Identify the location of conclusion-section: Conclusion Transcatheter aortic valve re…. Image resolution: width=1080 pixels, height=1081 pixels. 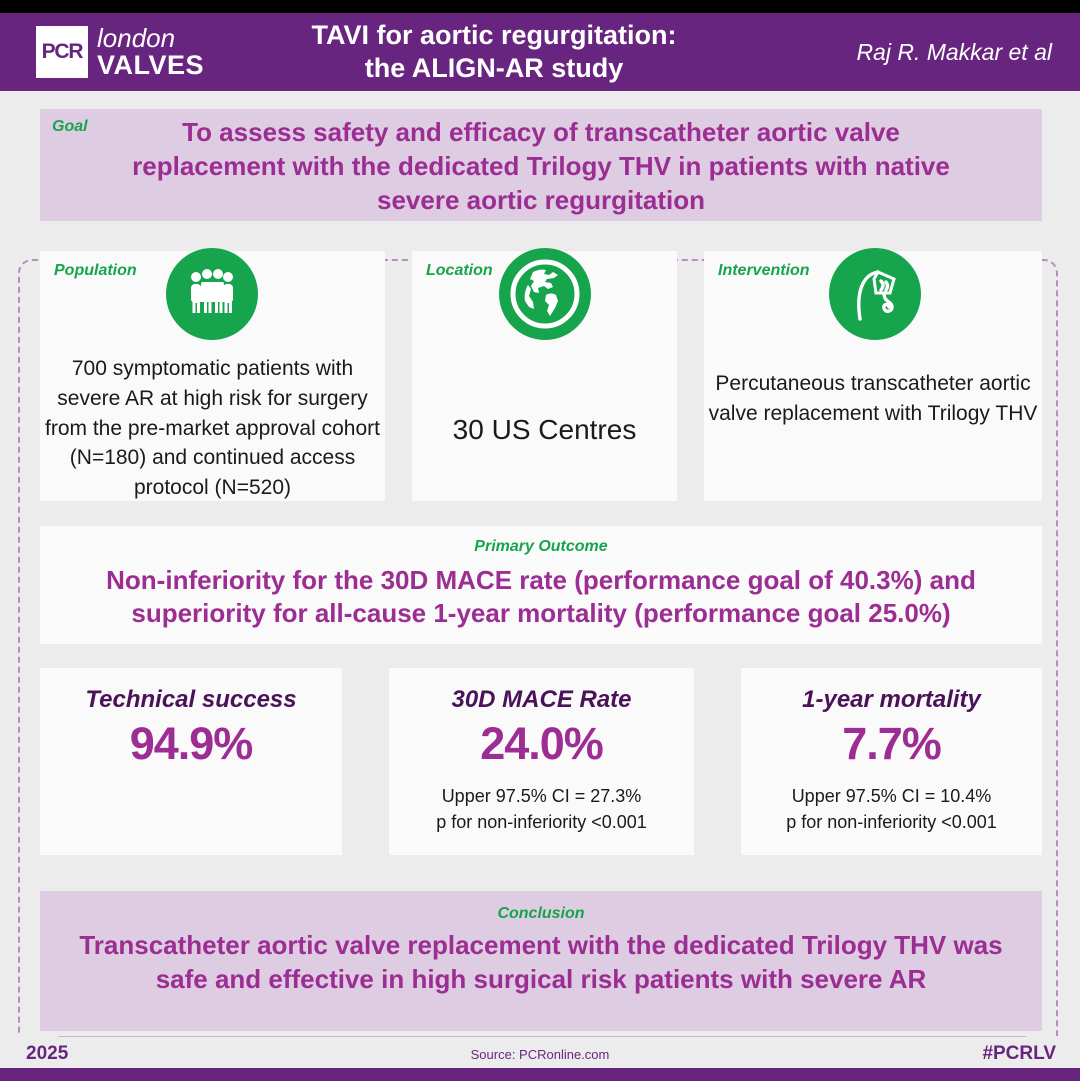
(541, 961).